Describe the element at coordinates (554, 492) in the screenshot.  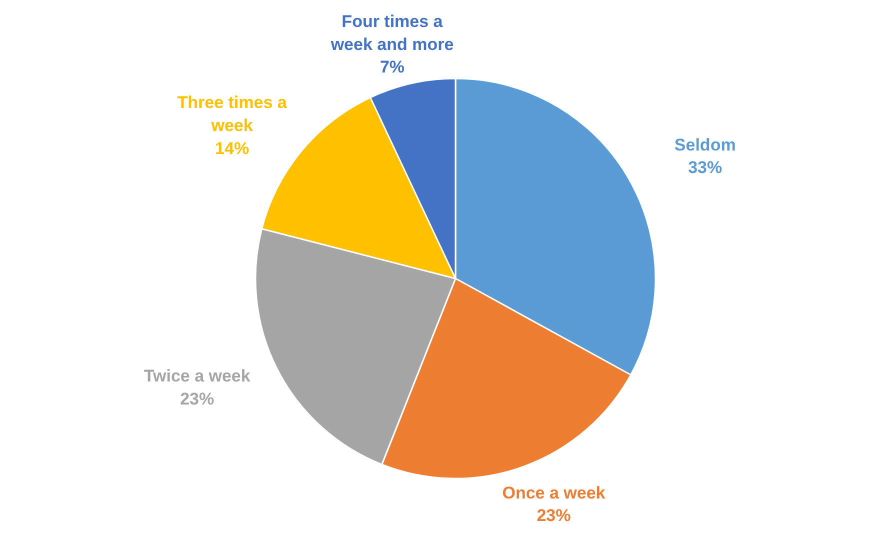
I see `slice-label: Once a week` at that location.